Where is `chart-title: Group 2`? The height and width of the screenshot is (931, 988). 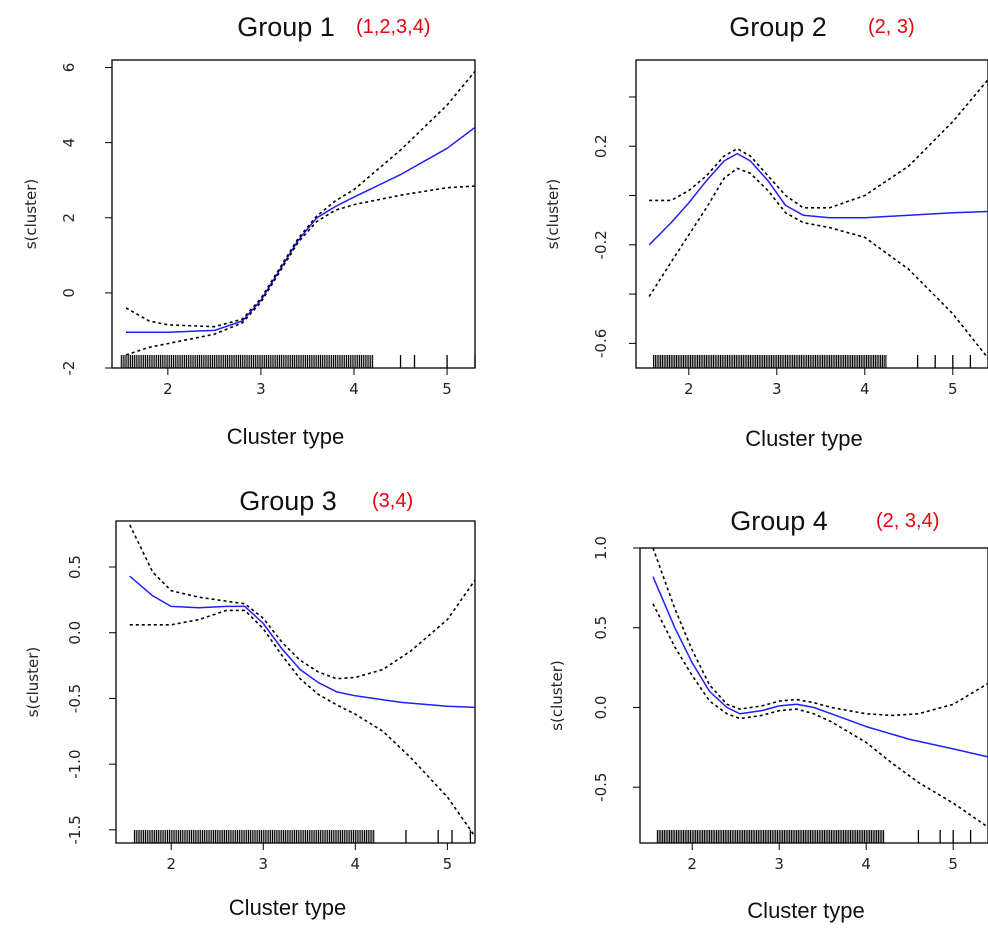 chart-title: Group 2 is located at coordinates (778, 27).